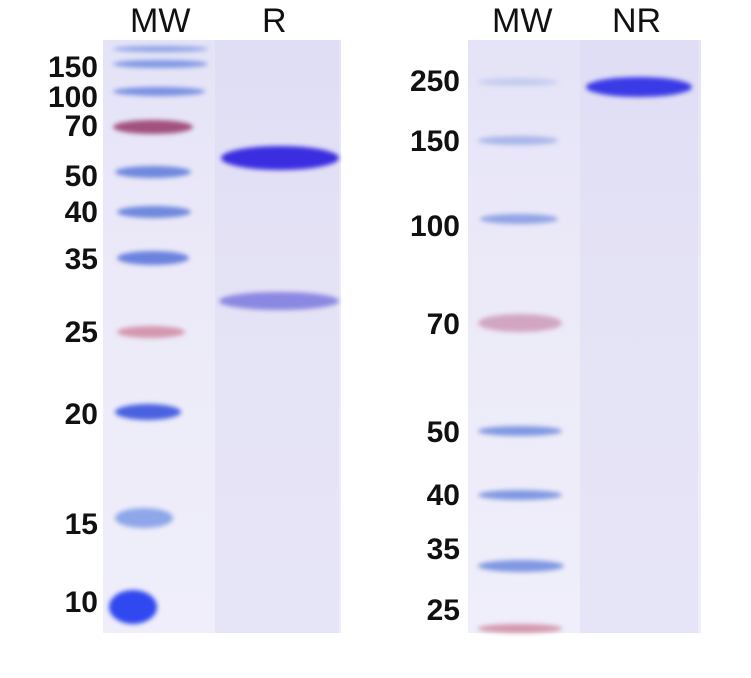  I want to click on lane-label-mw-left: MW, so click(160, 21).